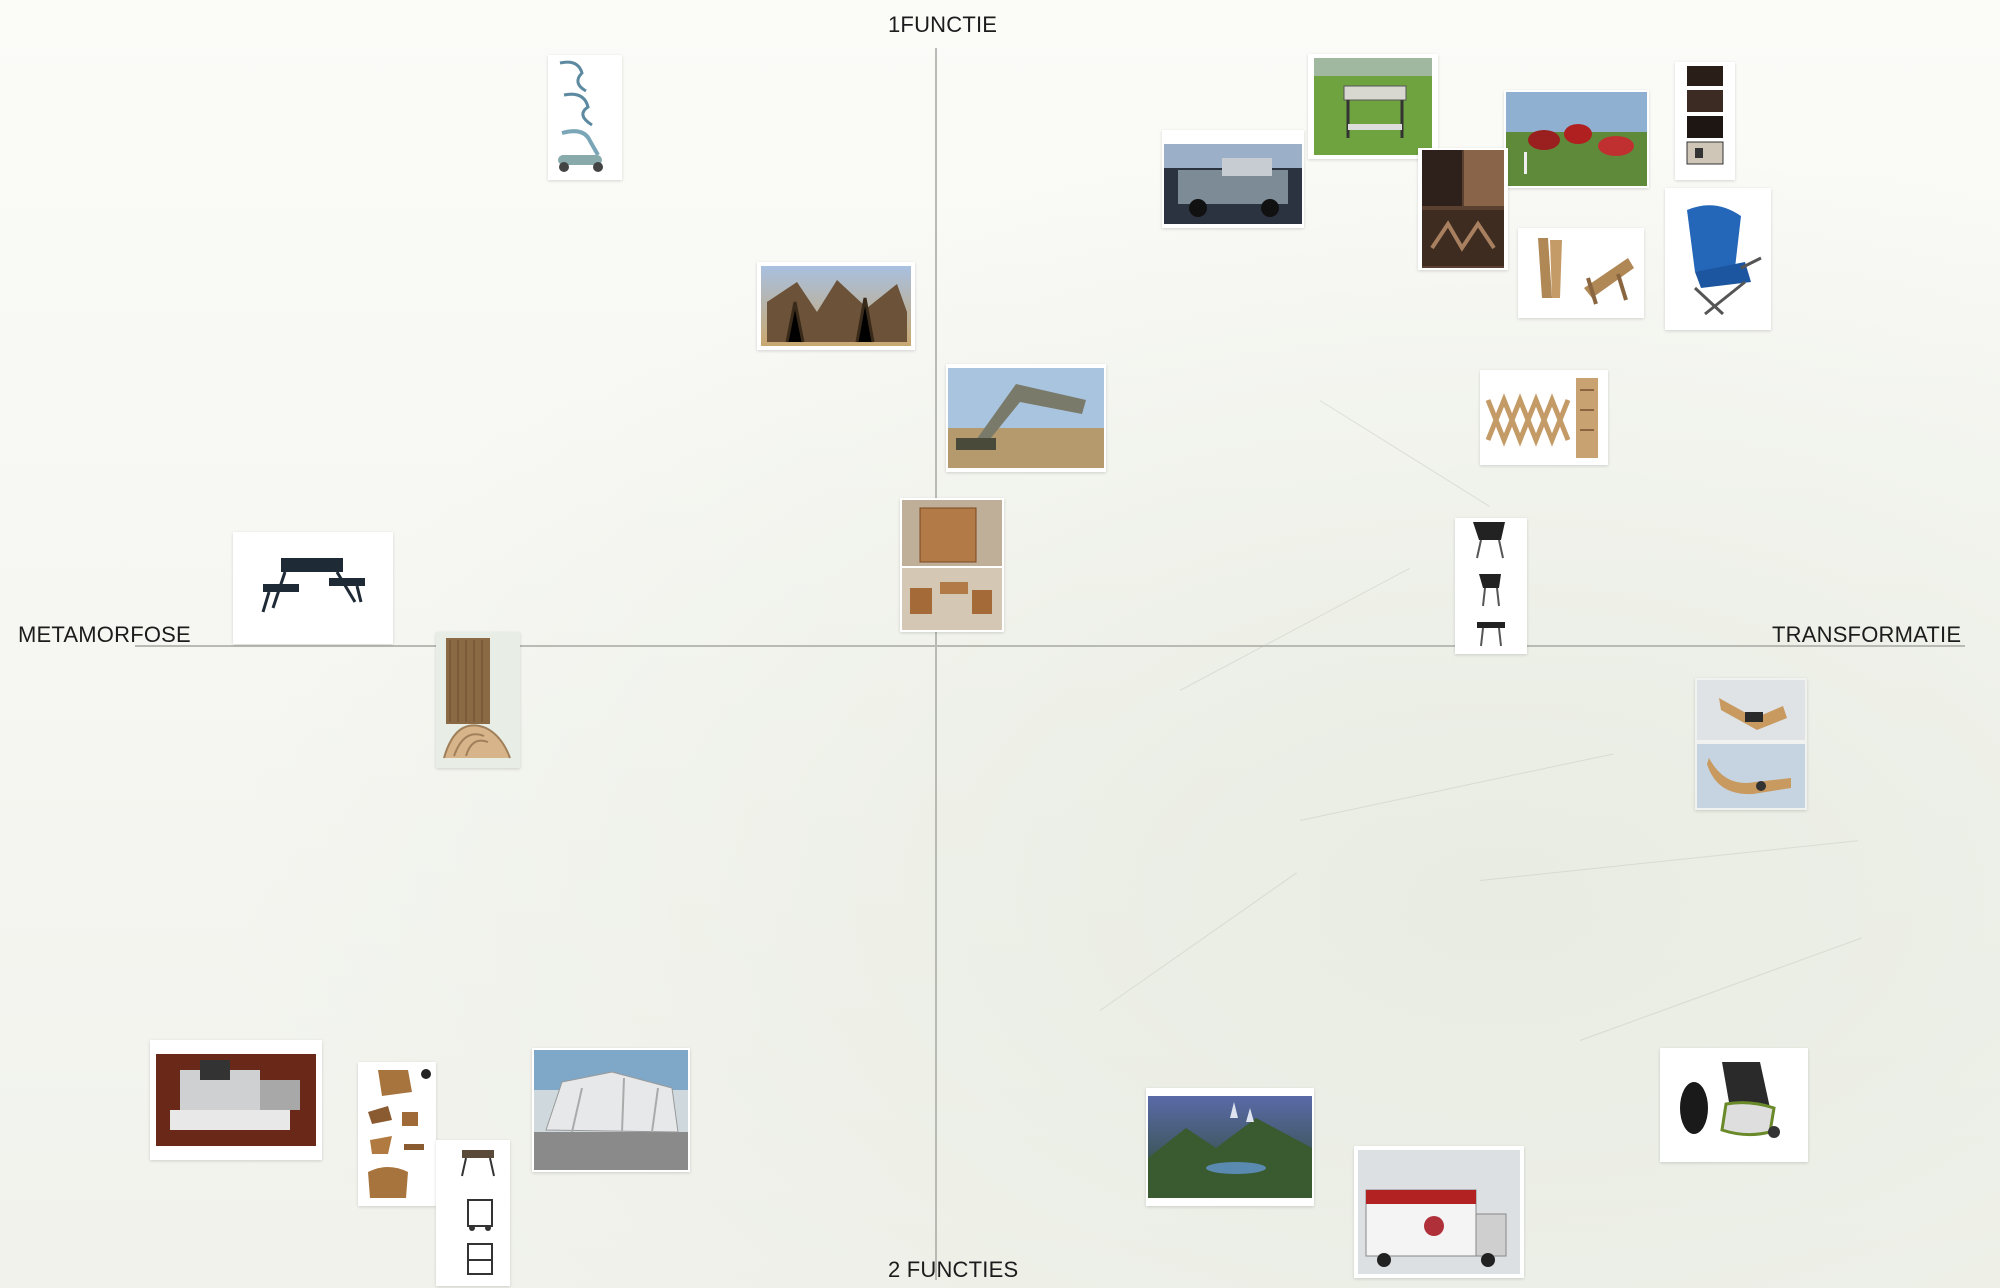  I want to click on axis-label-top: 1FUNCTIE, so click(943, 24).